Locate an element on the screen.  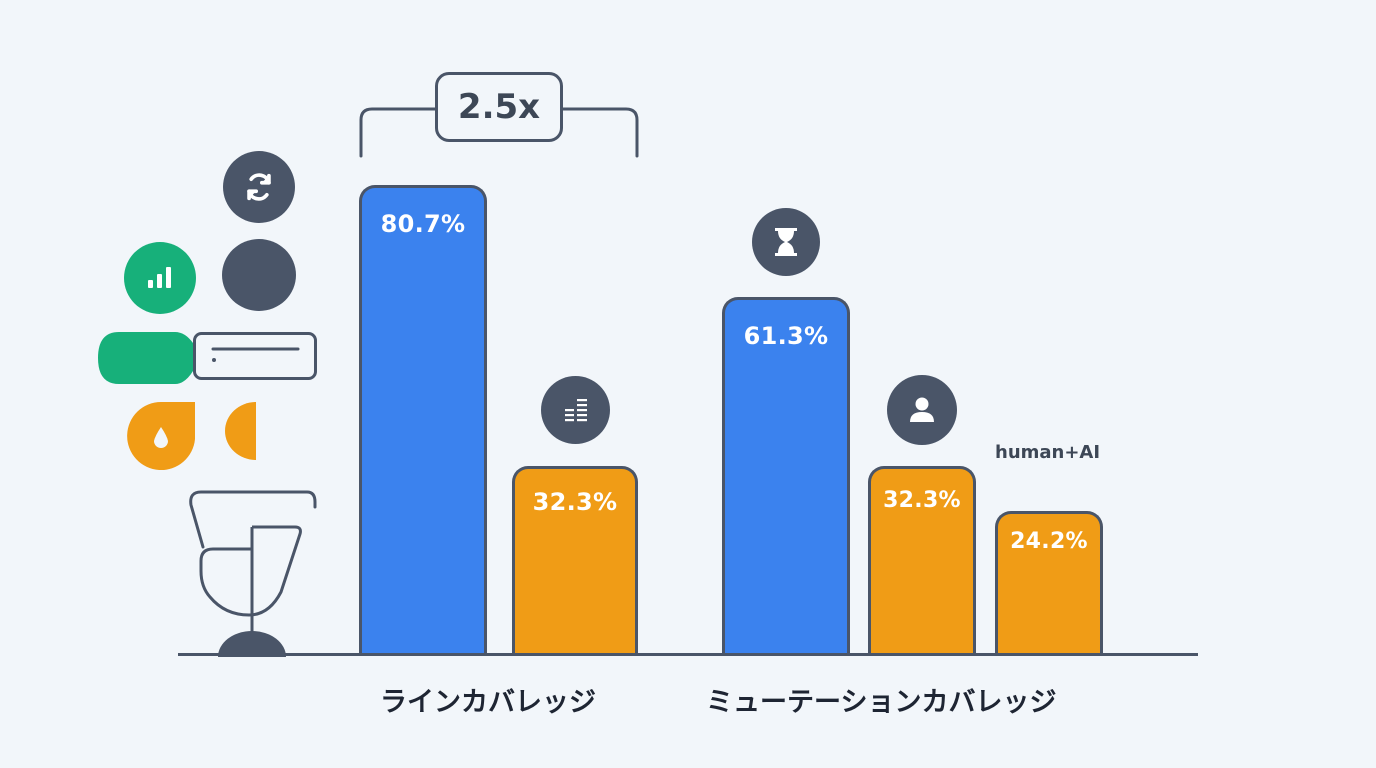
bar-mutation-coverage-human-ai: 24.2% is located at coordinates (1049, 583).